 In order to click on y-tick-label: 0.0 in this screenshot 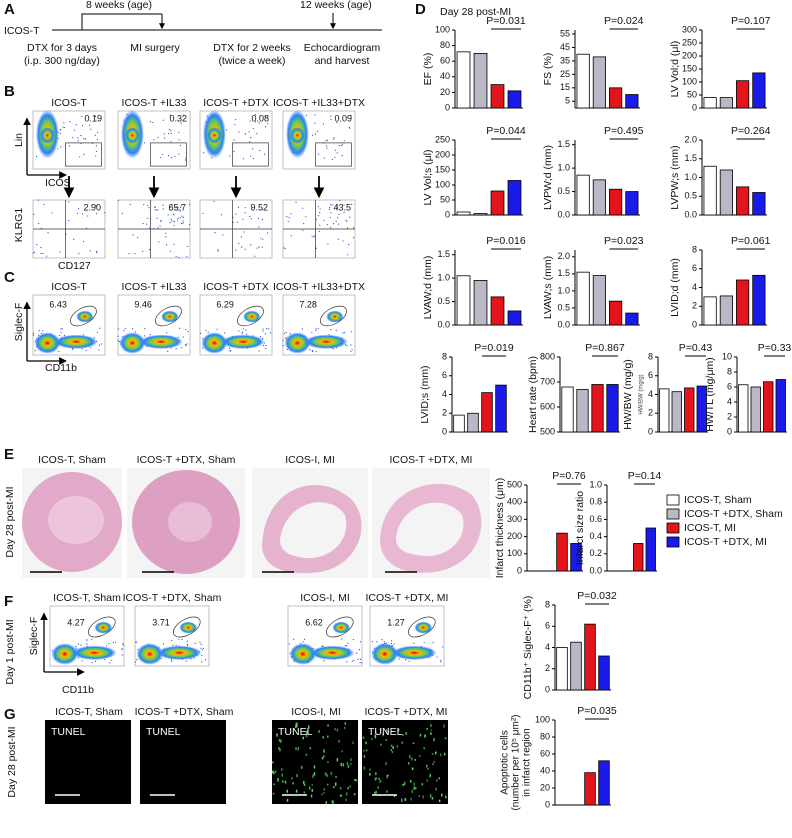, I will do `click(563, 324)`.